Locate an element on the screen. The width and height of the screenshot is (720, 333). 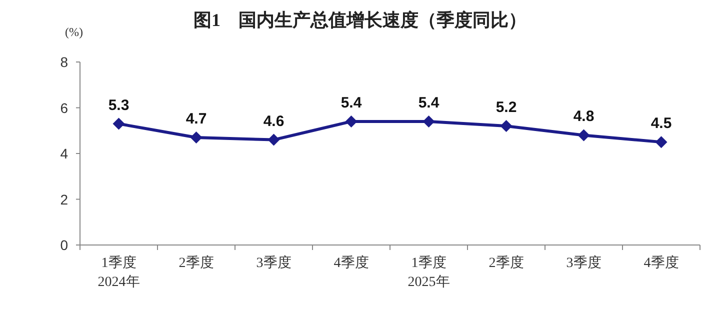
y-tick-label: 2 is located at coordinates (64, 199).